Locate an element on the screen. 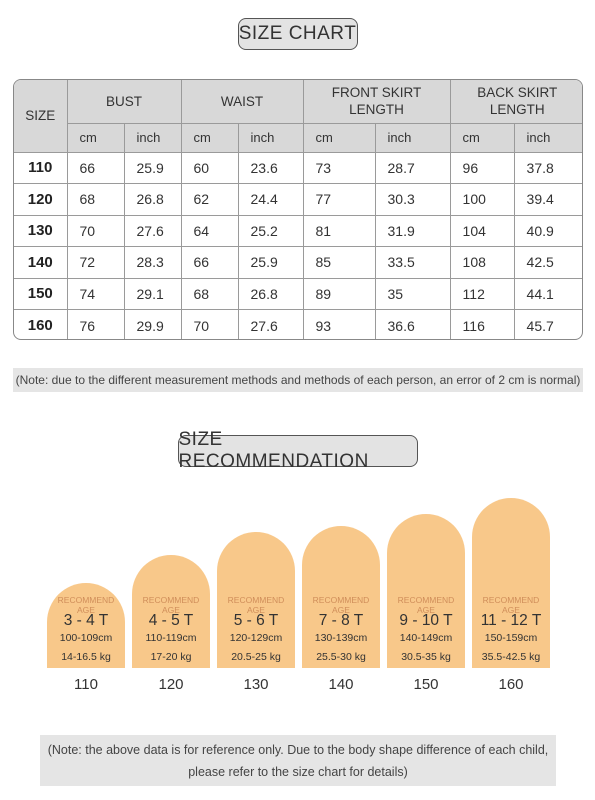  table-cell: 35 is located at coordinates (412, 293).